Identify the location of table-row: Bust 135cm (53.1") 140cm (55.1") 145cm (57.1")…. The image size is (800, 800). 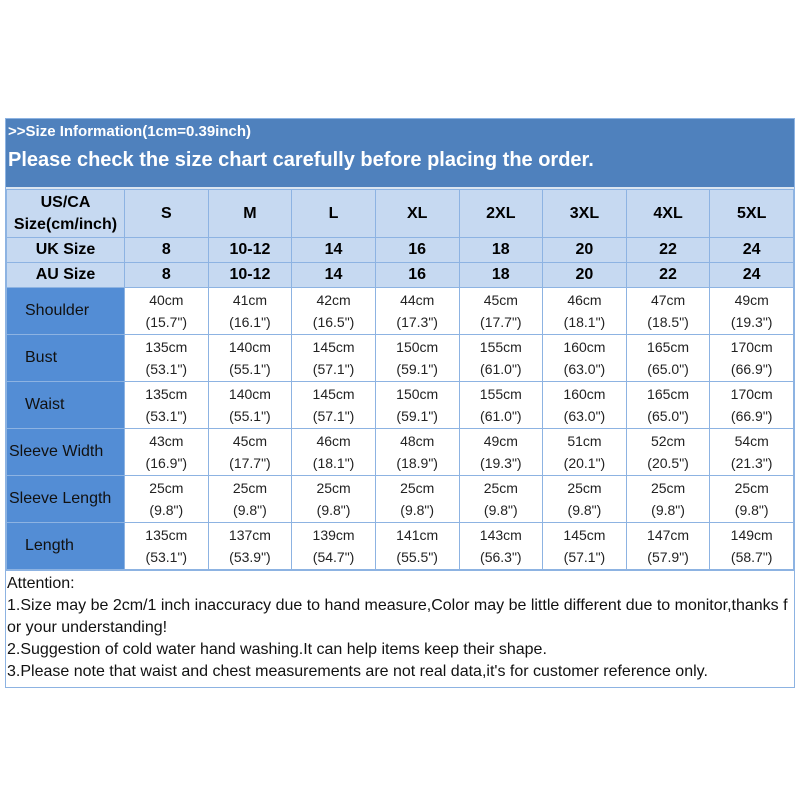
(400, 358).